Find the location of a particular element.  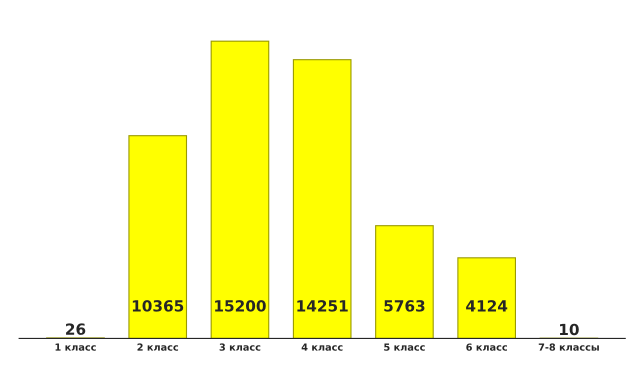

data-label: 10365 is located at coordinates (158, 306).